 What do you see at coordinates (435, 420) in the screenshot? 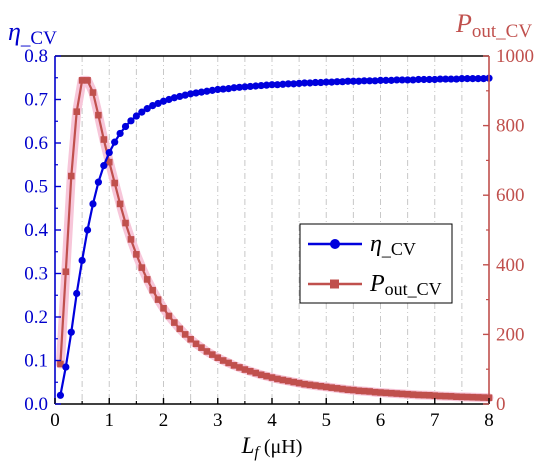
I see `x-tick-label: 7` at bounding box center [435, 420].